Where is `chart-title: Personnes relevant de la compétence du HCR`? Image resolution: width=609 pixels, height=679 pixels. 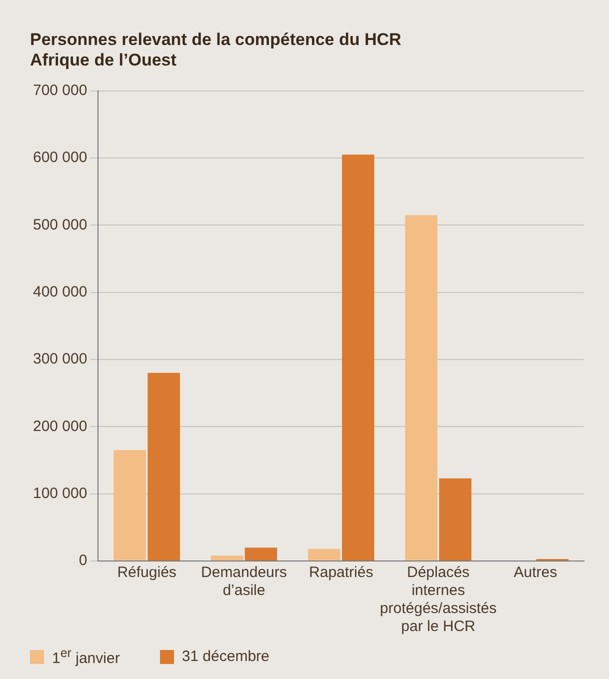 chart-title: Personnes relevant de la compétence du HCR is located at coordinates (216, 39).